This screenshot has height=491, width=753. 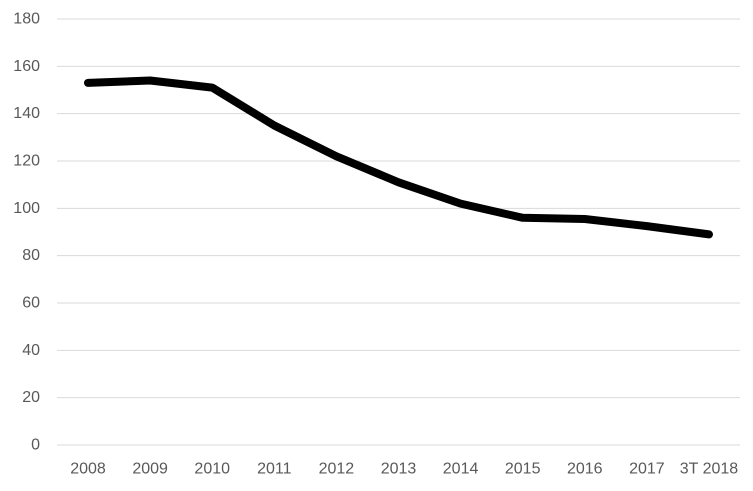 What do you see at coordinates (31, 397) in the screenshot?
I see `y-tick-label: 20` at bounding box center [31, 397].